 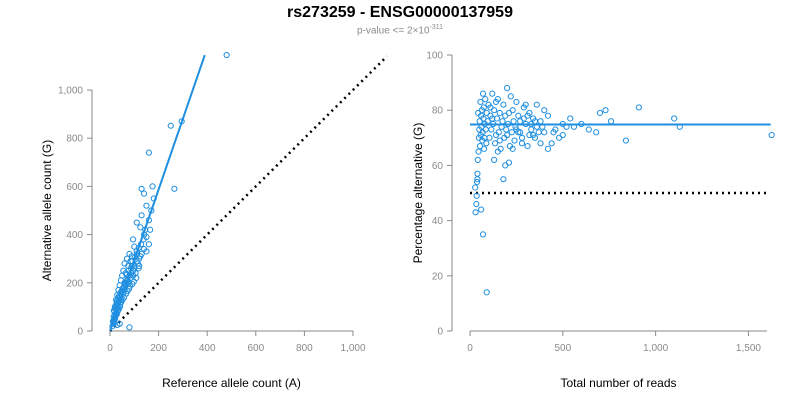 What do you see at coordinates (74, 235) in the screenshot?
I see `left-y-tick-label: 400` at bounding box center [74, 235].